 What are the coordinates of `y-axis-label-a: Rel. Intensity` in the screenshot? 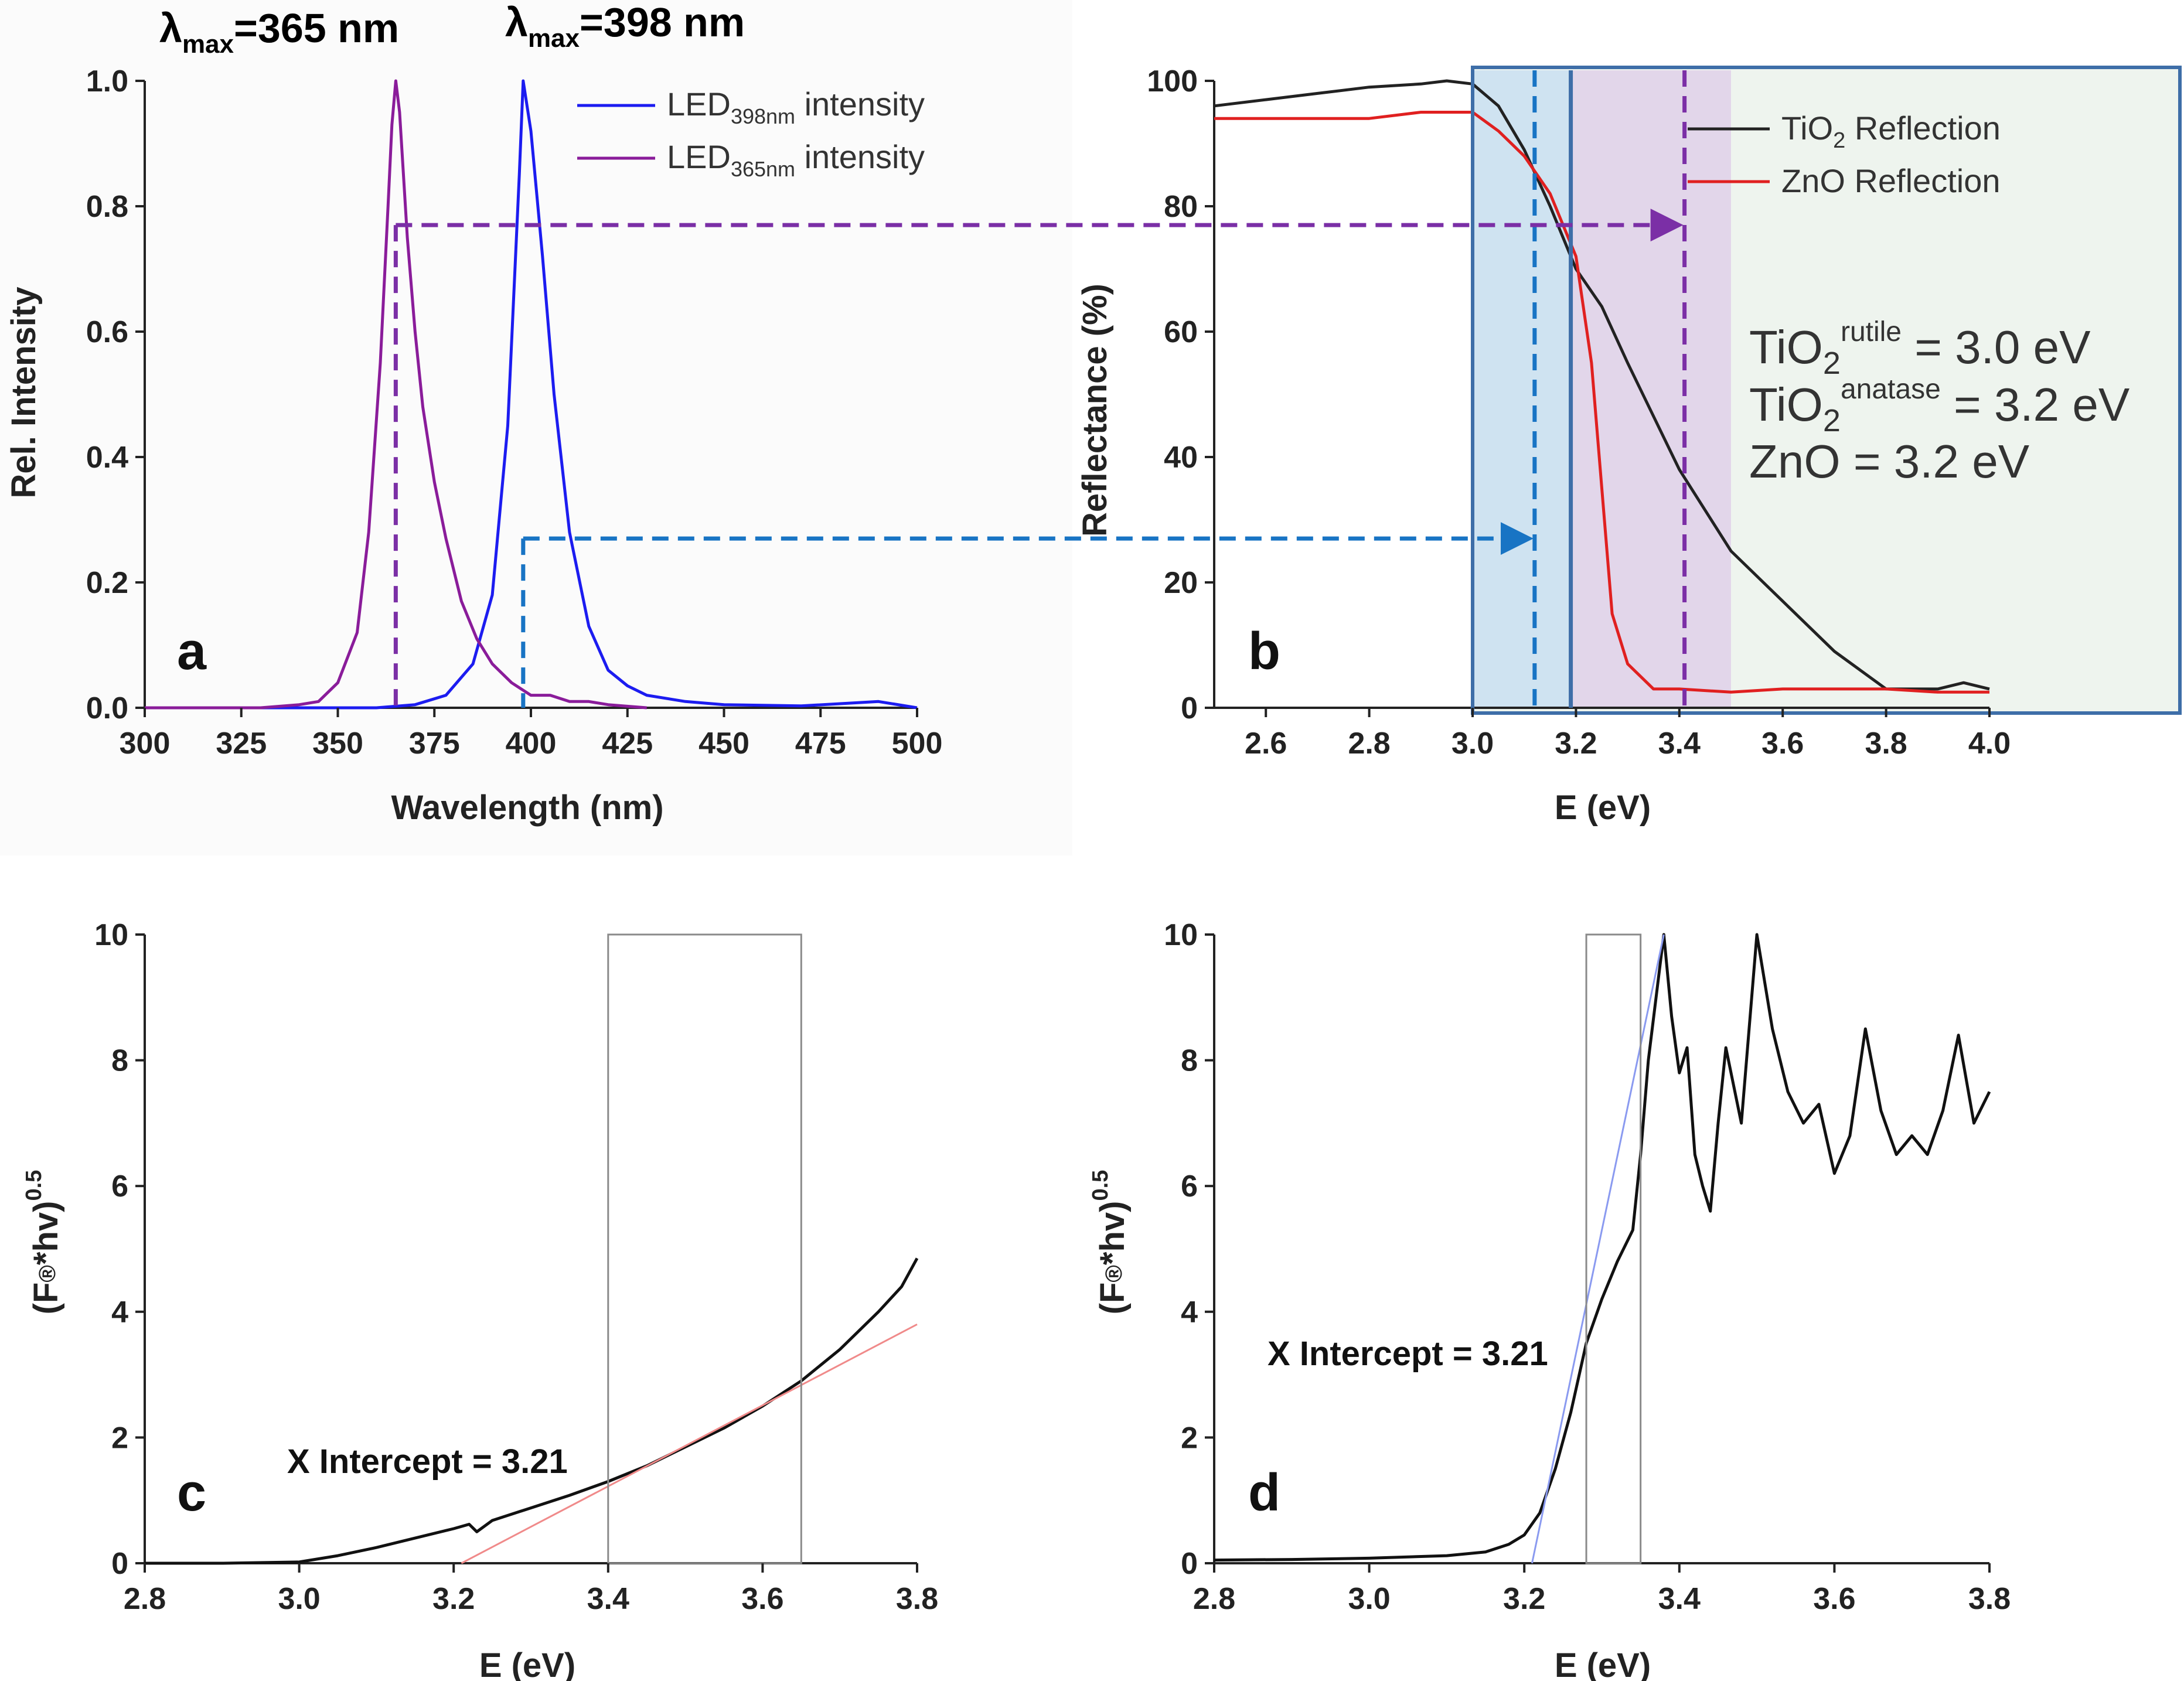 It's located at (24, 393).